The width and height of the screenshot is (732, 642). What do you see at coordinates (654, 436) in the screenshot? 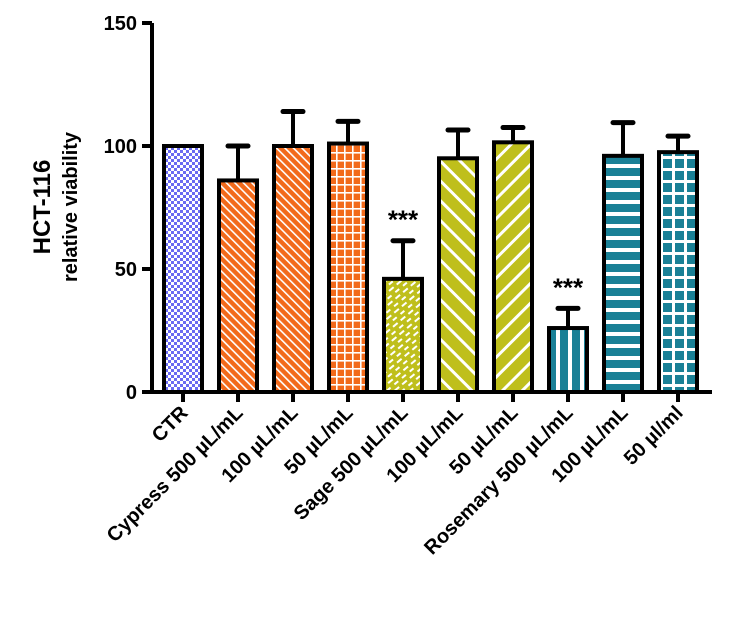
I see `x-tick-label: 50 µl/ml` at bounding box center [654, 436].